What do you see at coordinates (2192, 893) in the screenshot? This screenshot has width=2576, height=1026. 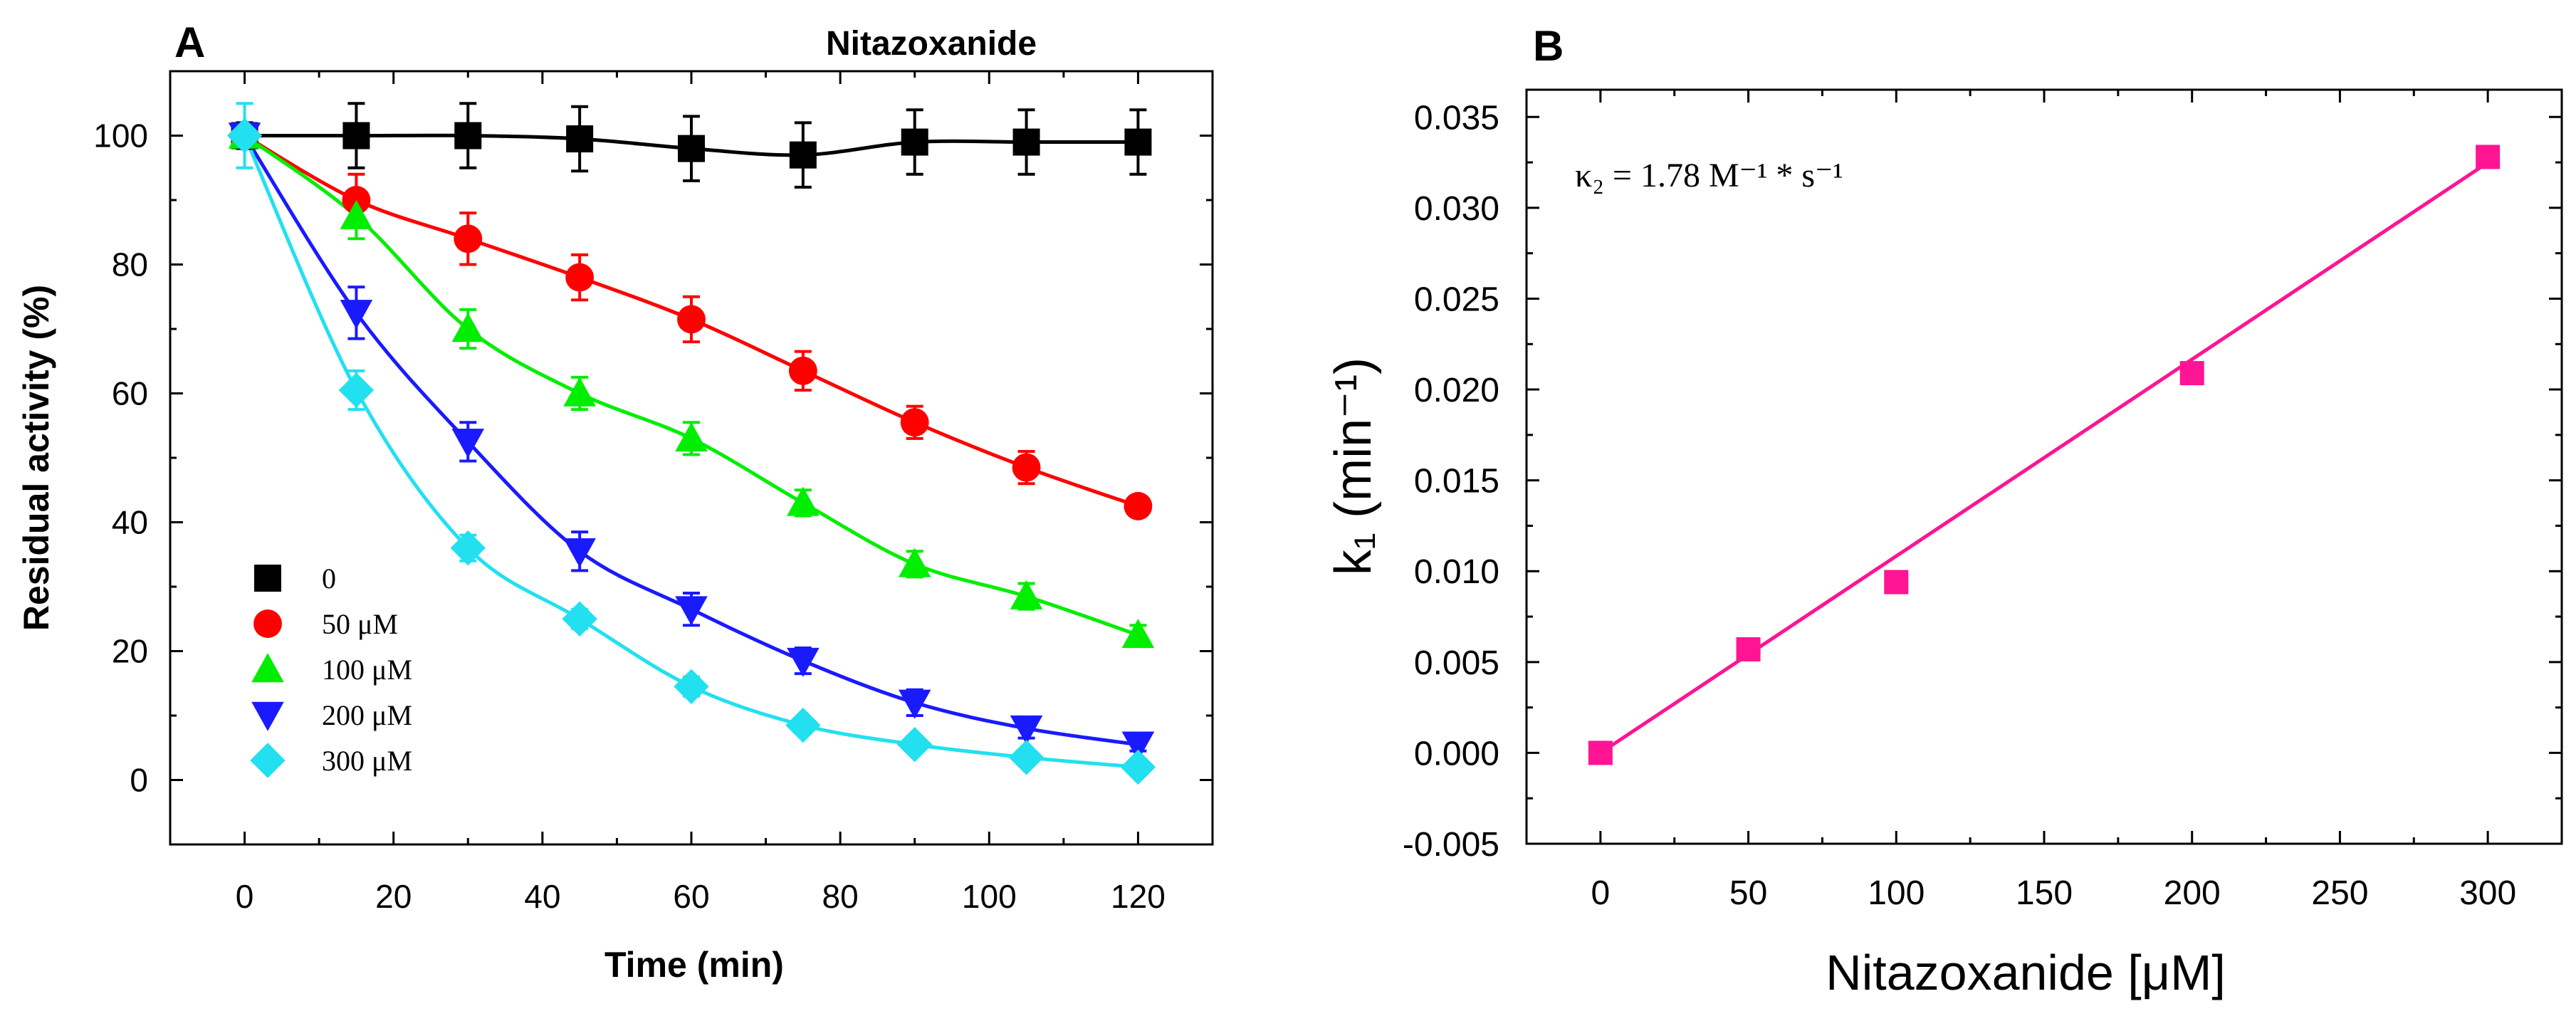 I see `panel-b-x-tick-label: 200` at bounding box center [2192, 893].